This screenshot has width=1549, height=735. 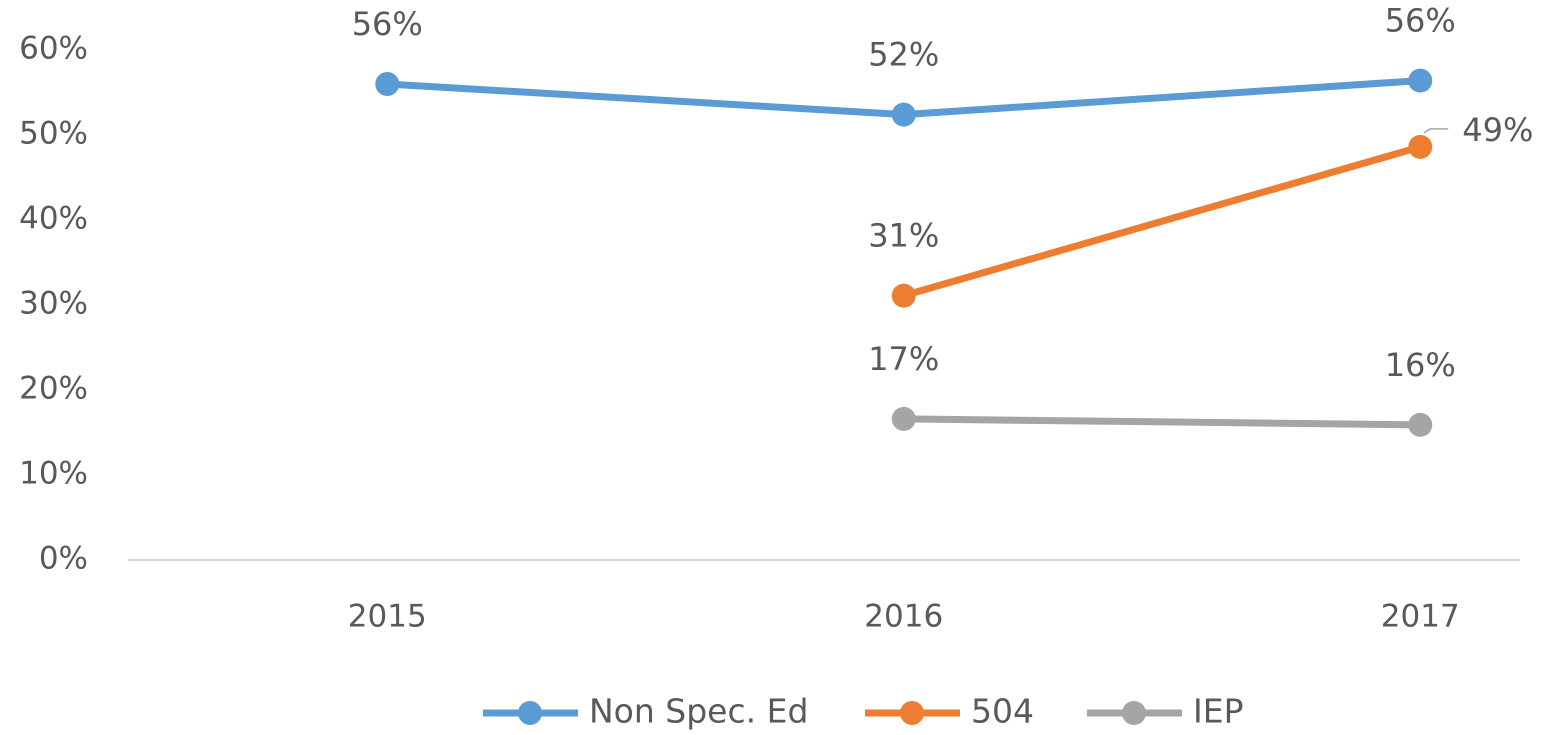 I want to click on leader-line, so click(x=1436, y=131).